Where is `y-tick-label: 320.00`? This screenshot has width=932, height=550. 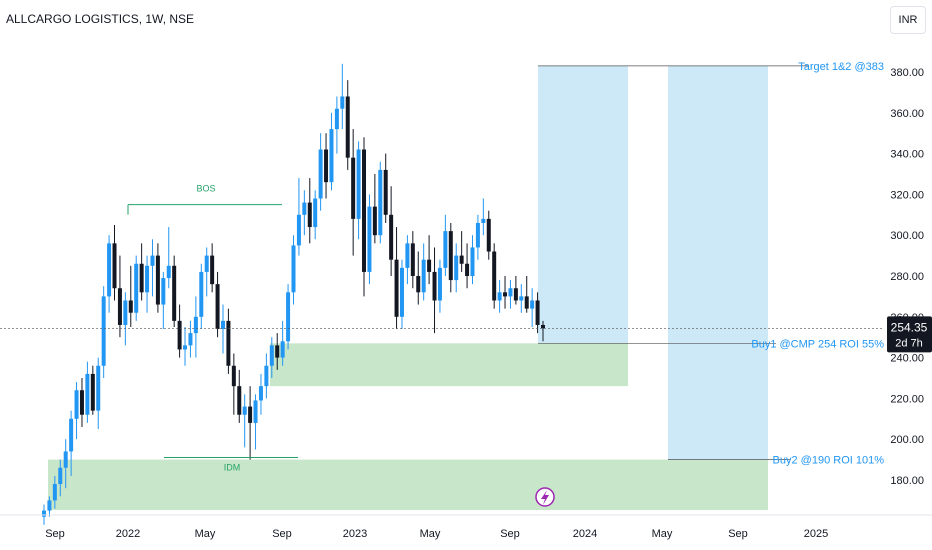 y-tick-label: 320.00 is located at coordinates (907, 195).